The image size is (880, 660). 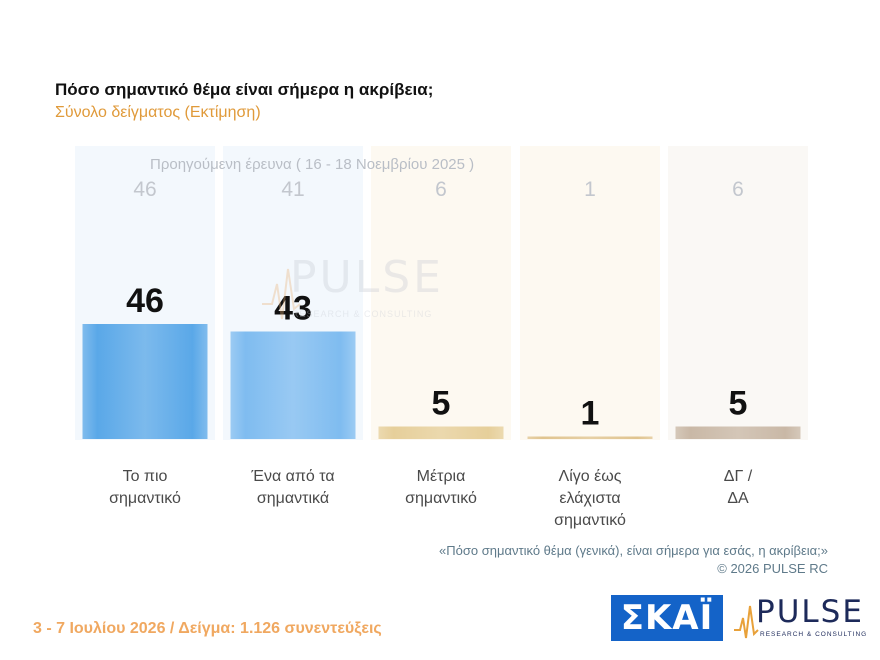 What do you see at coordinates (145, 301) in the screenshot?
I see `bar-value-label: 46` at bounding box center [145, 301].